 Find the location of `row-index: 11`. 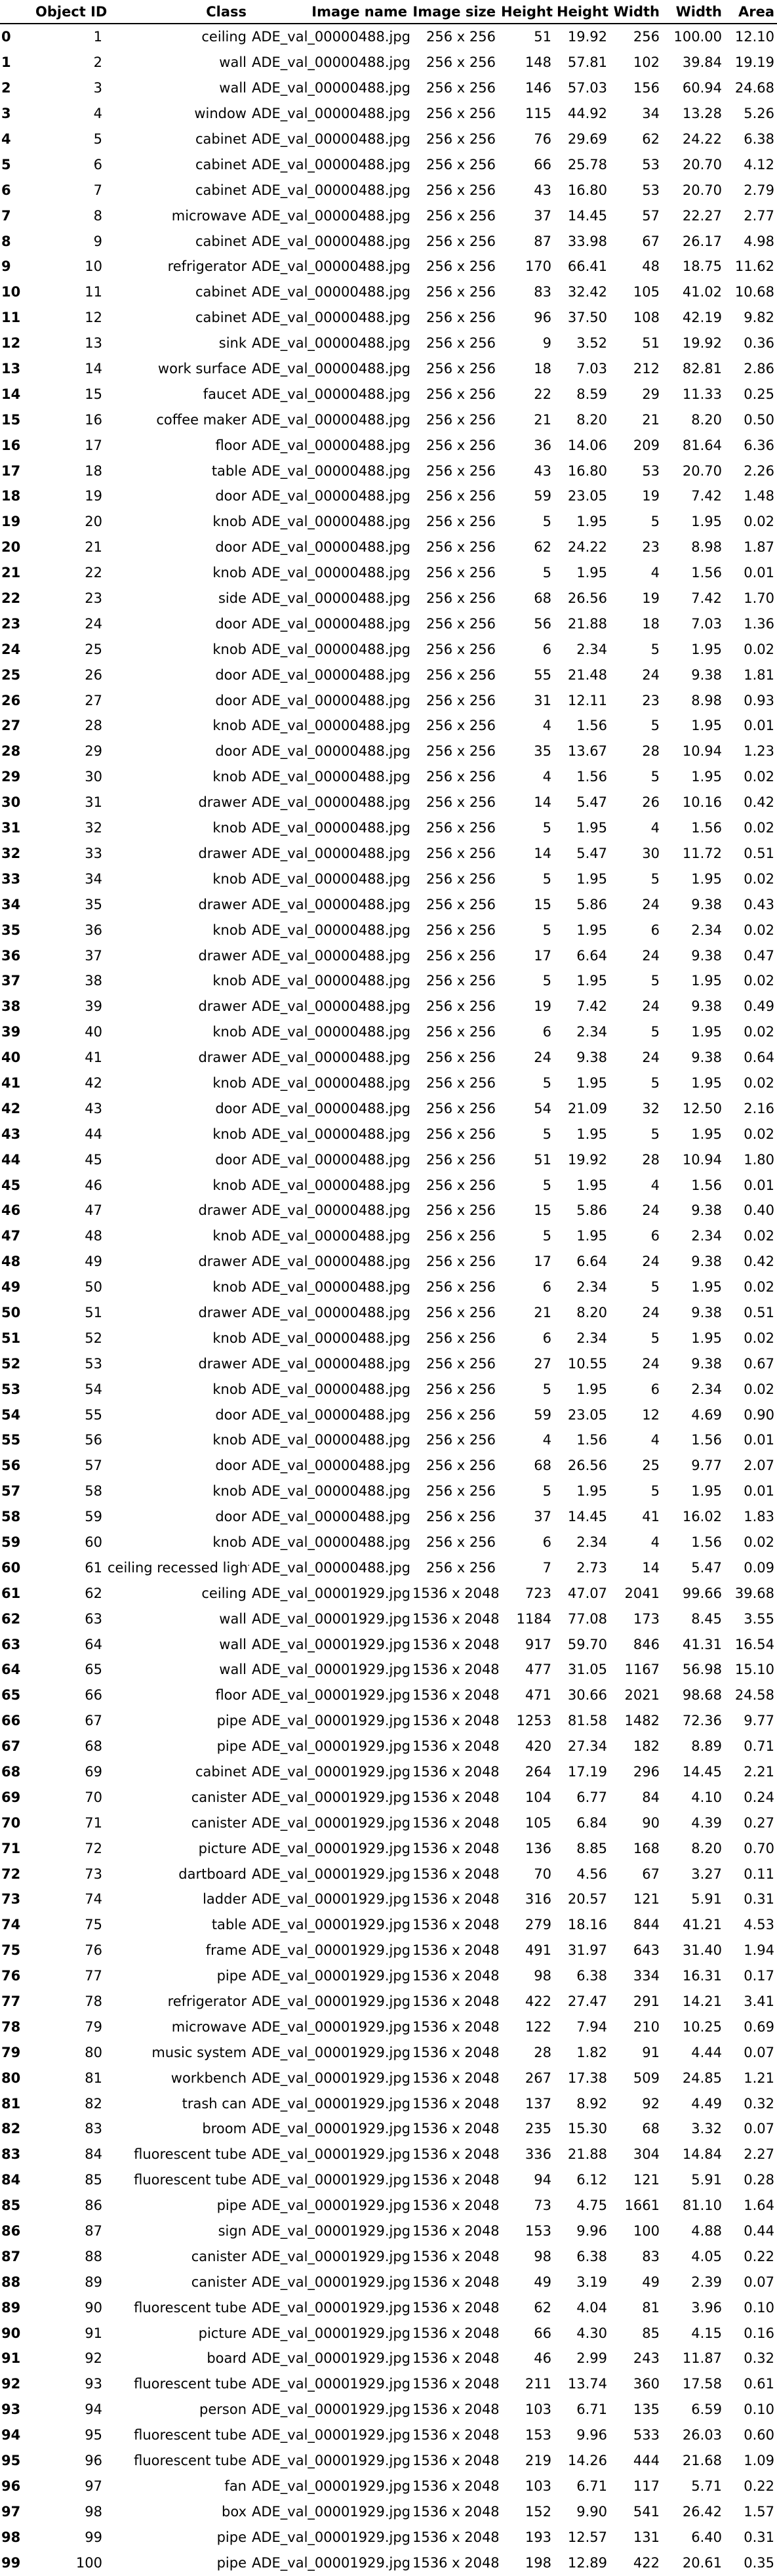

row-index: 11 is located at coordinates (11, 318).